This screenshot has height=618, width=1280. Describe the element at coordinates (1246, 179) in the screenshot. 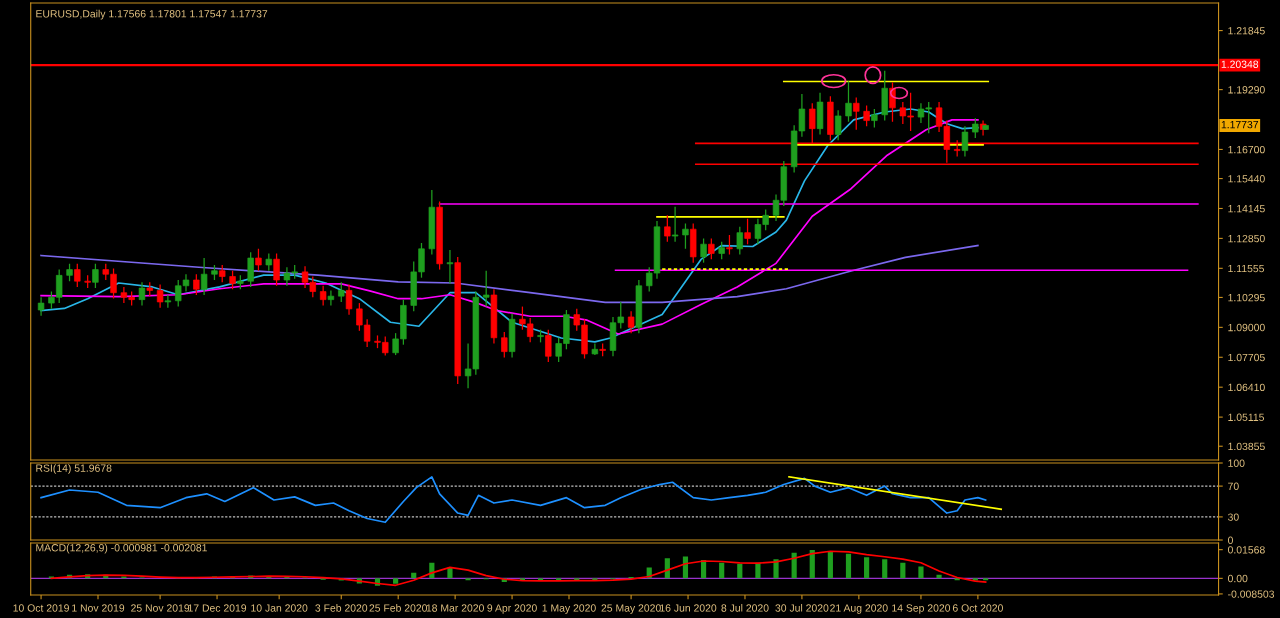

I see `y-tick-label: 1.15440` at that location.